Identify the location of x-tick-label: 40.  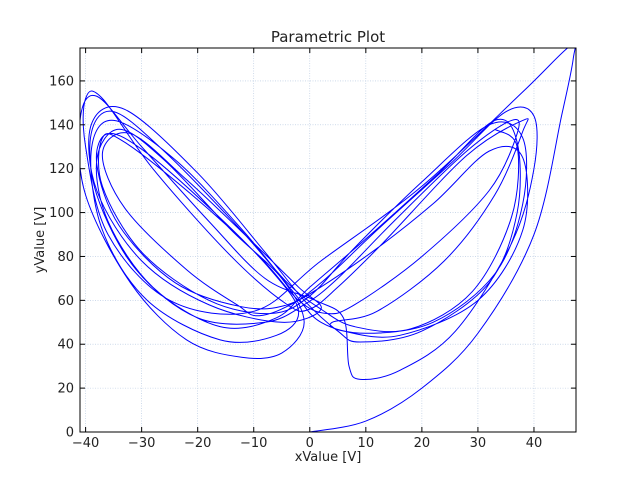
(534, 443).